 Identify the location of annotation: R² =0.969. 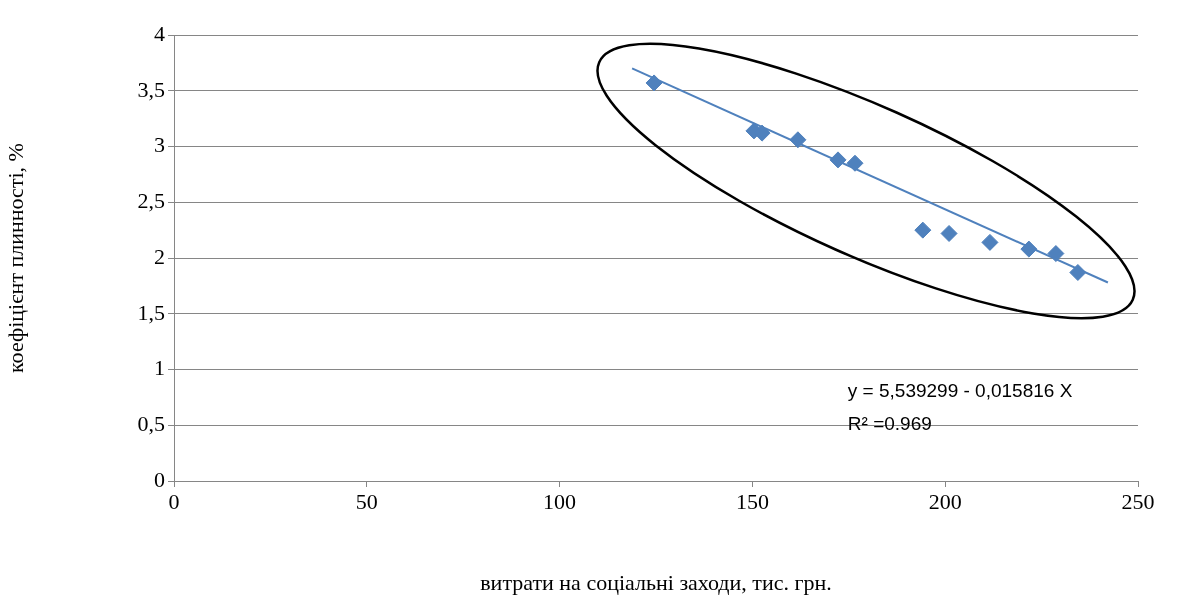
(889, 424).